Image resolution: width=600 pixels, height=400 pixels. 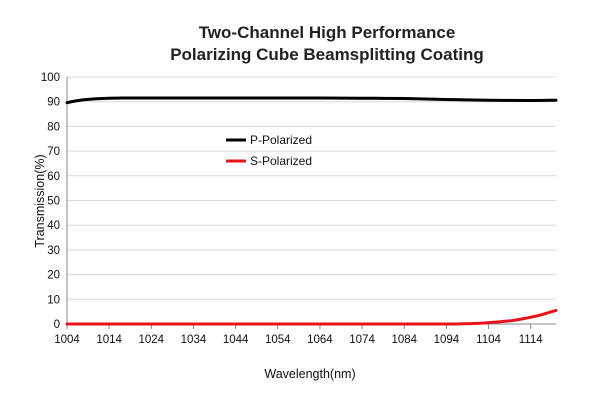 What do you see at coordinates (269, 150) in the screenshot?
I see `legend: P-Polarized S-Polarized` at bounding box center [269, 150].